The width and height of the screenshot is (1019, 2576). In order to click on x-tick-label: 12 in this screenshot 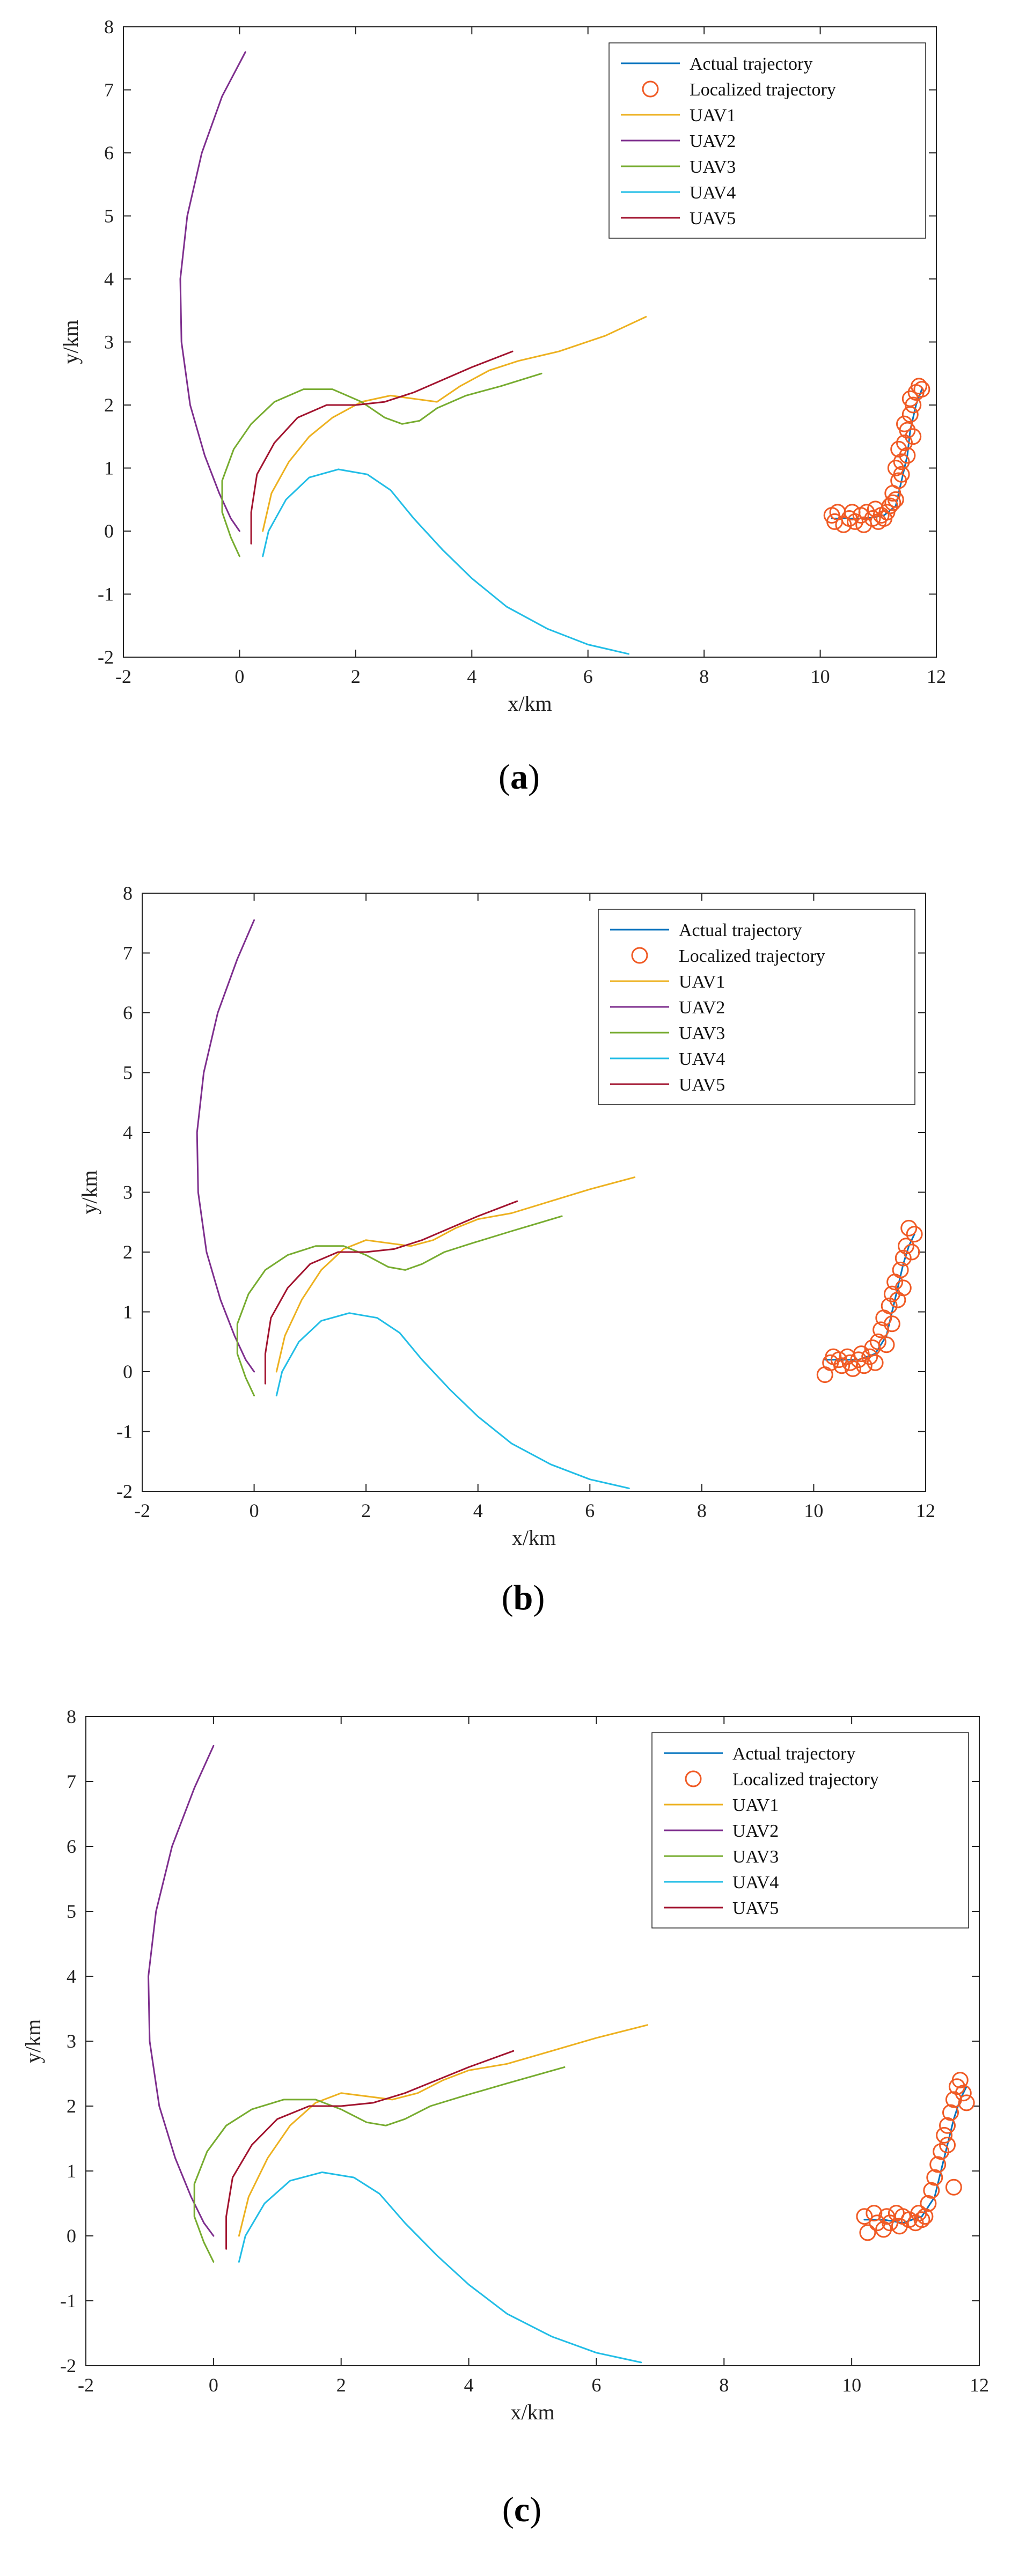, I will do `click(926, 1510)`.